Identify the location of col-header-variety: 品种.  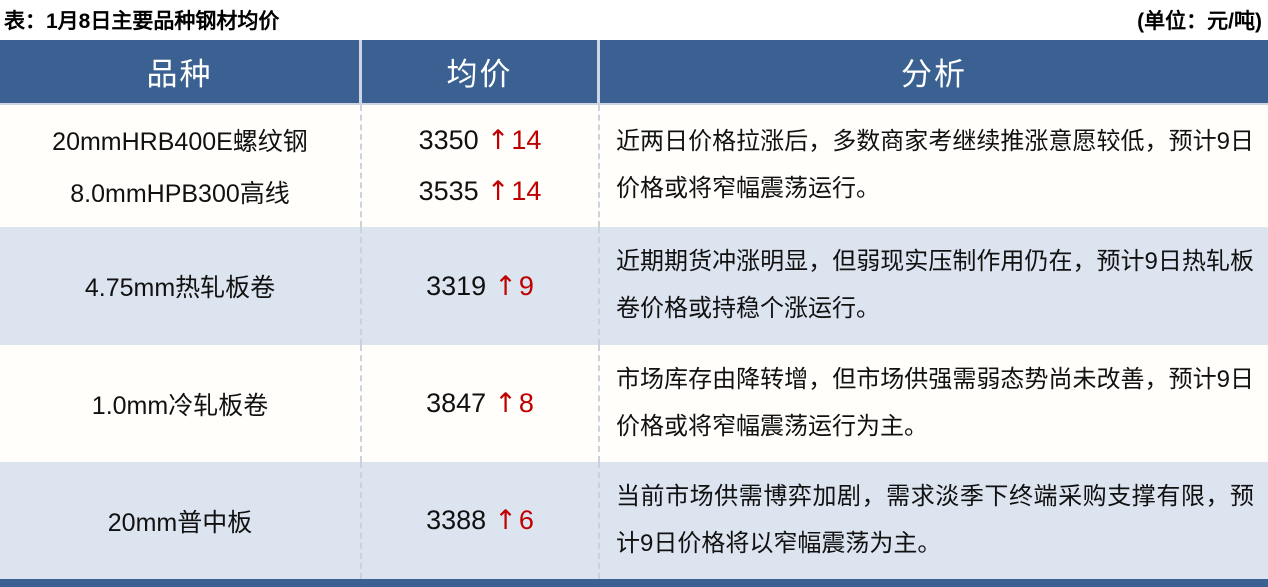
(181, 71).